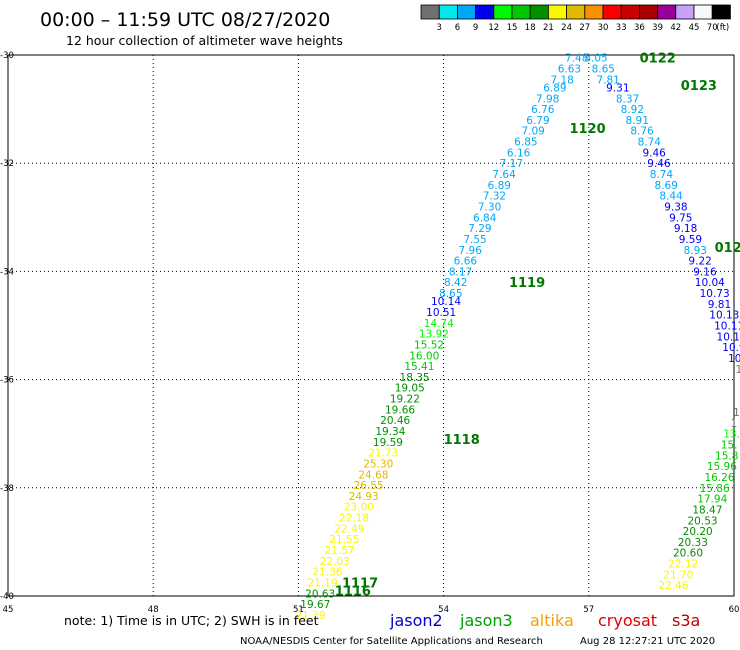  What do you see at coordinates (7, 164) in the screenshot?
I see `y-tick-label: -32` at bounding box center [7, 164].